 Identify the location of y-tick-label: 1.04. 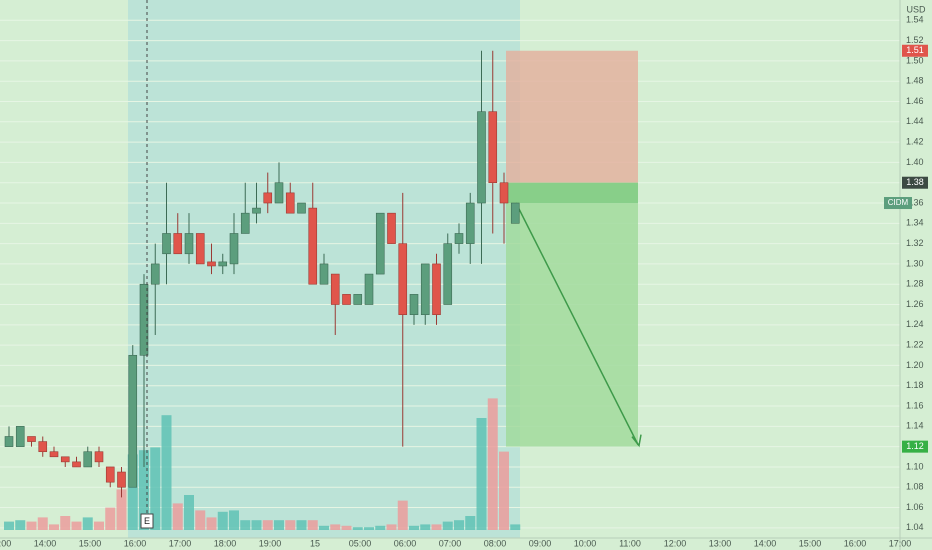
(915, 527).